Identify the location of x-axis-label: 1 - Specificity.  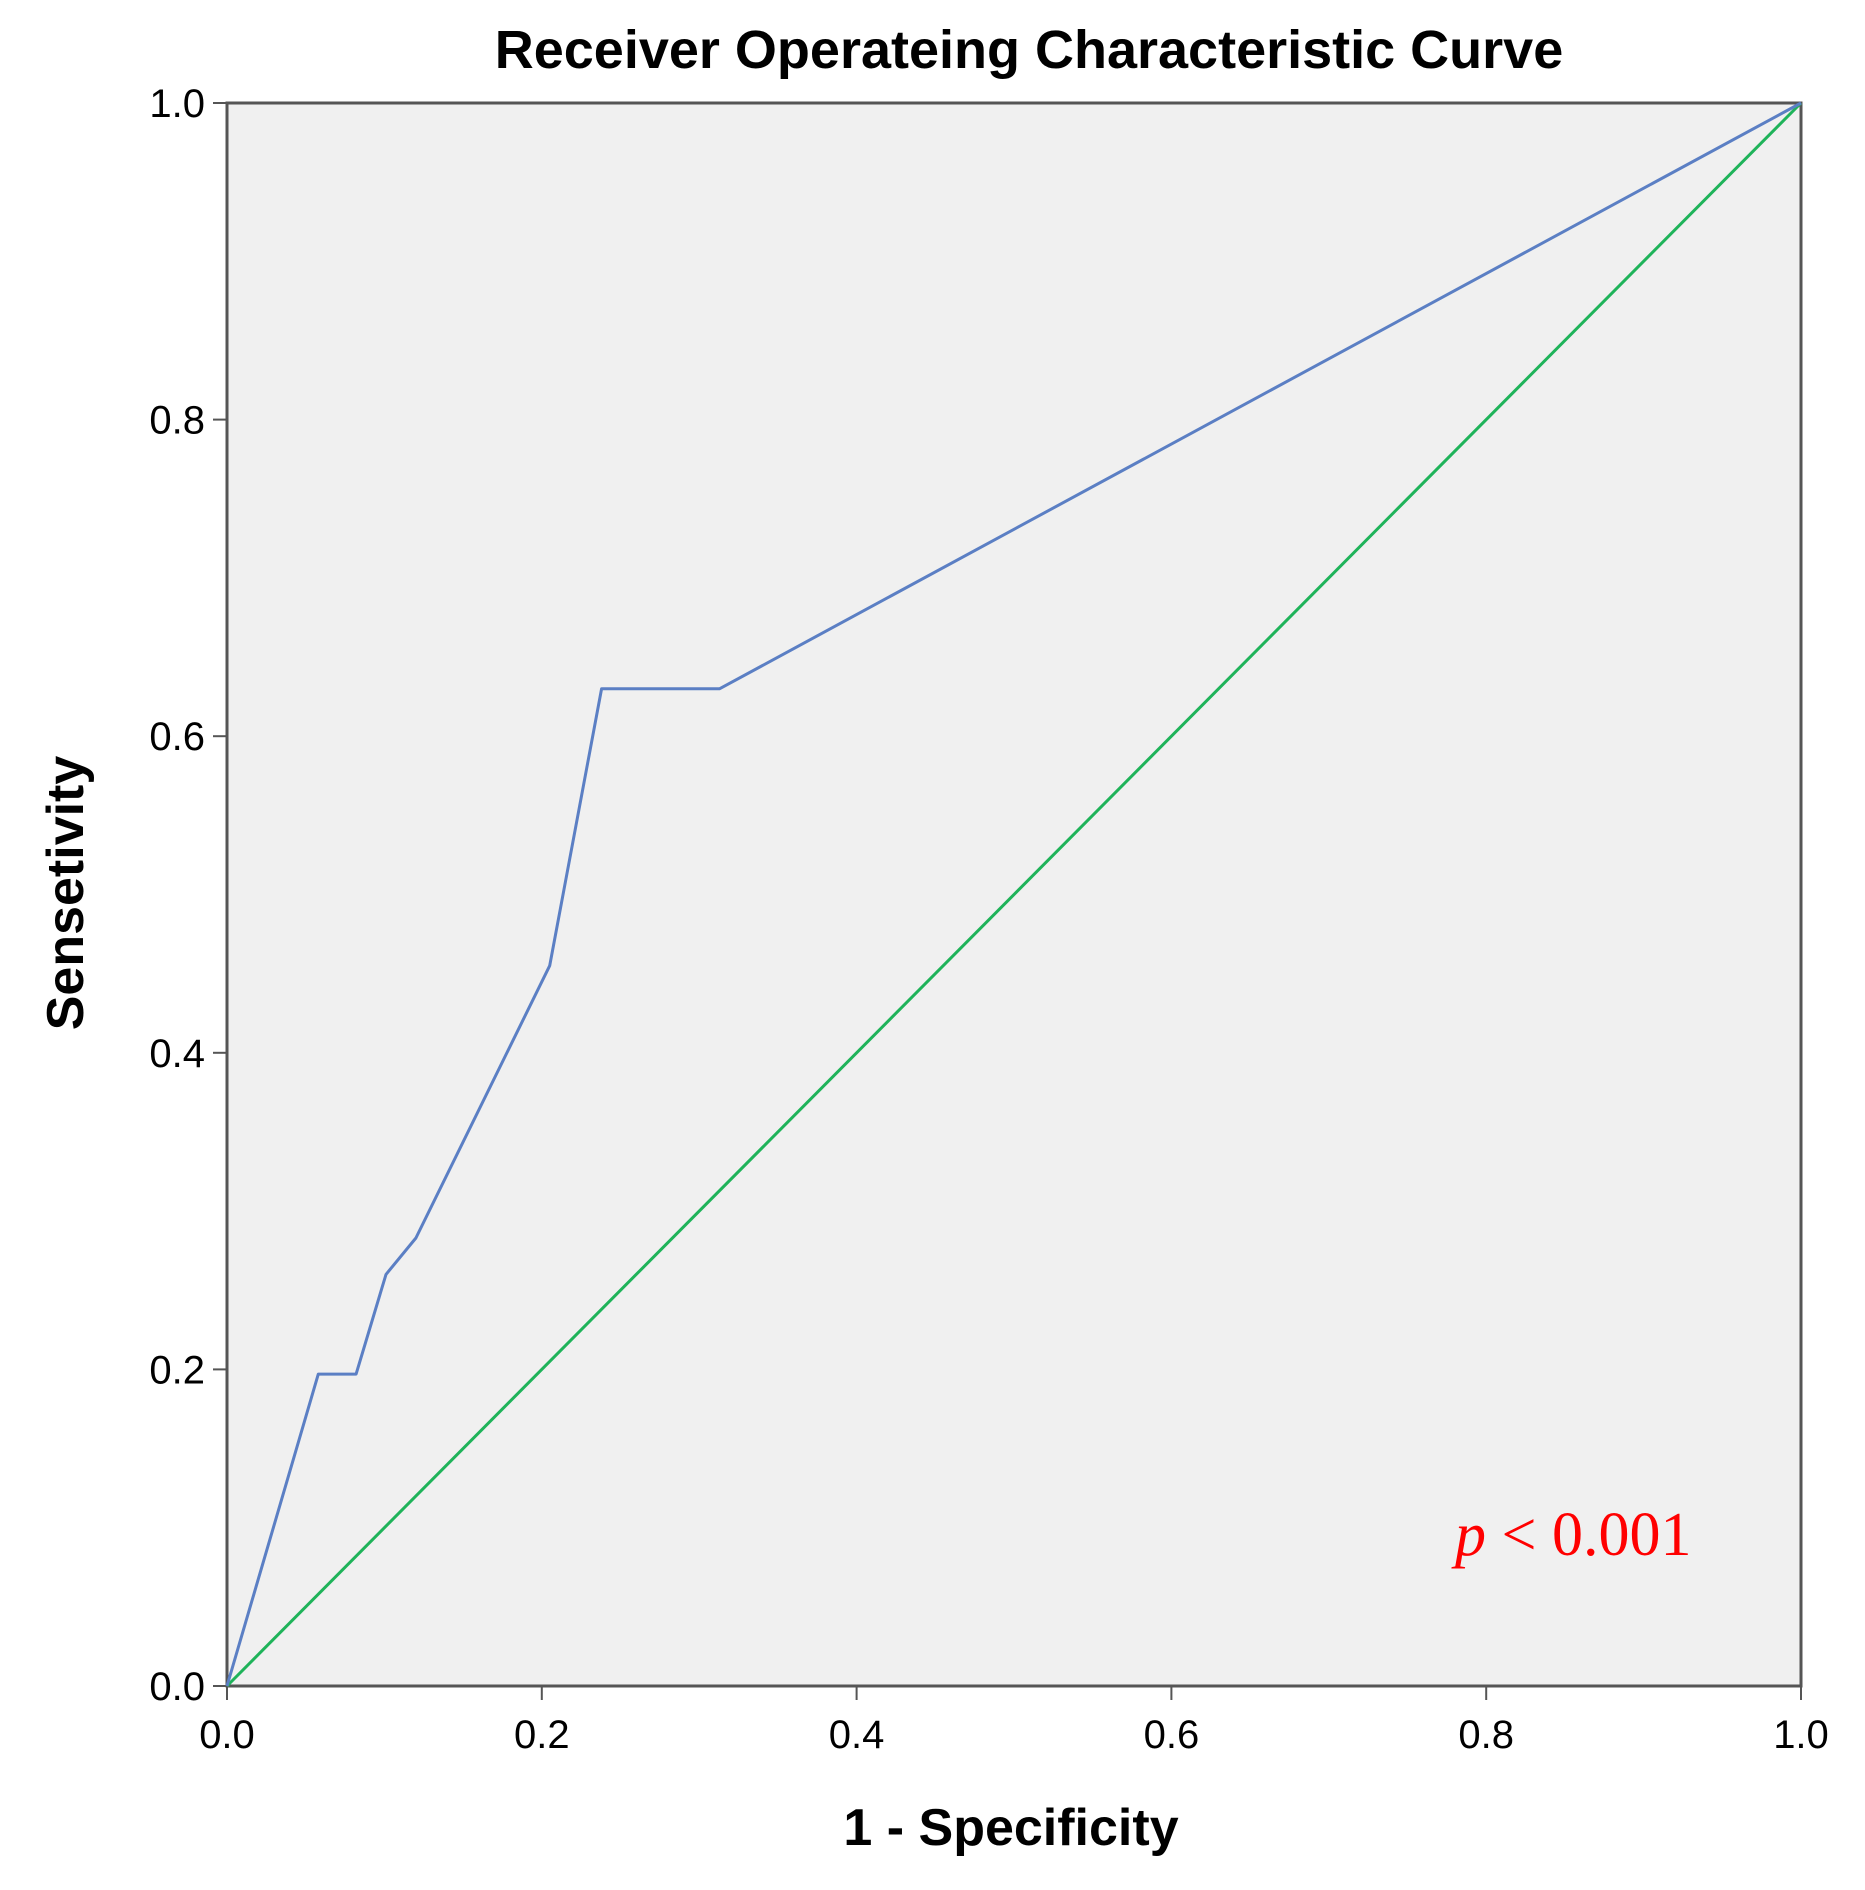
(1010, 1828).